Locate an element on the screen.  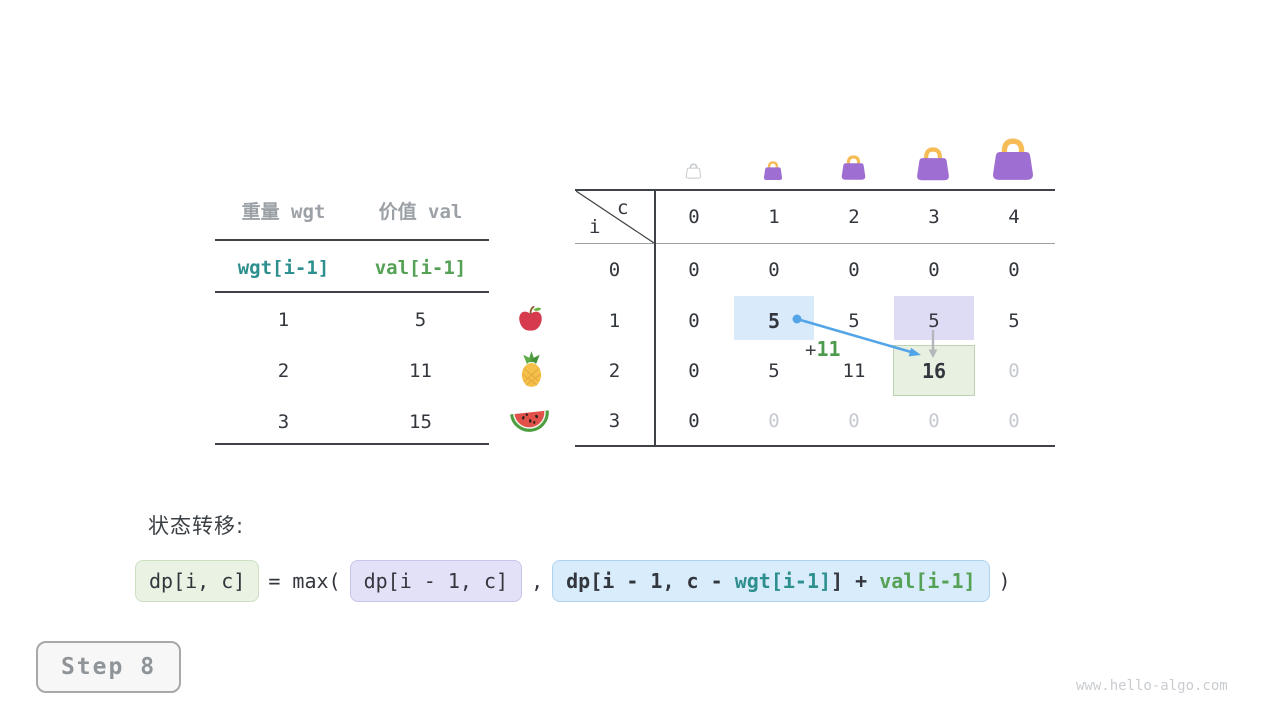
dp-table-header-divider is located at coordinates (815, 243).